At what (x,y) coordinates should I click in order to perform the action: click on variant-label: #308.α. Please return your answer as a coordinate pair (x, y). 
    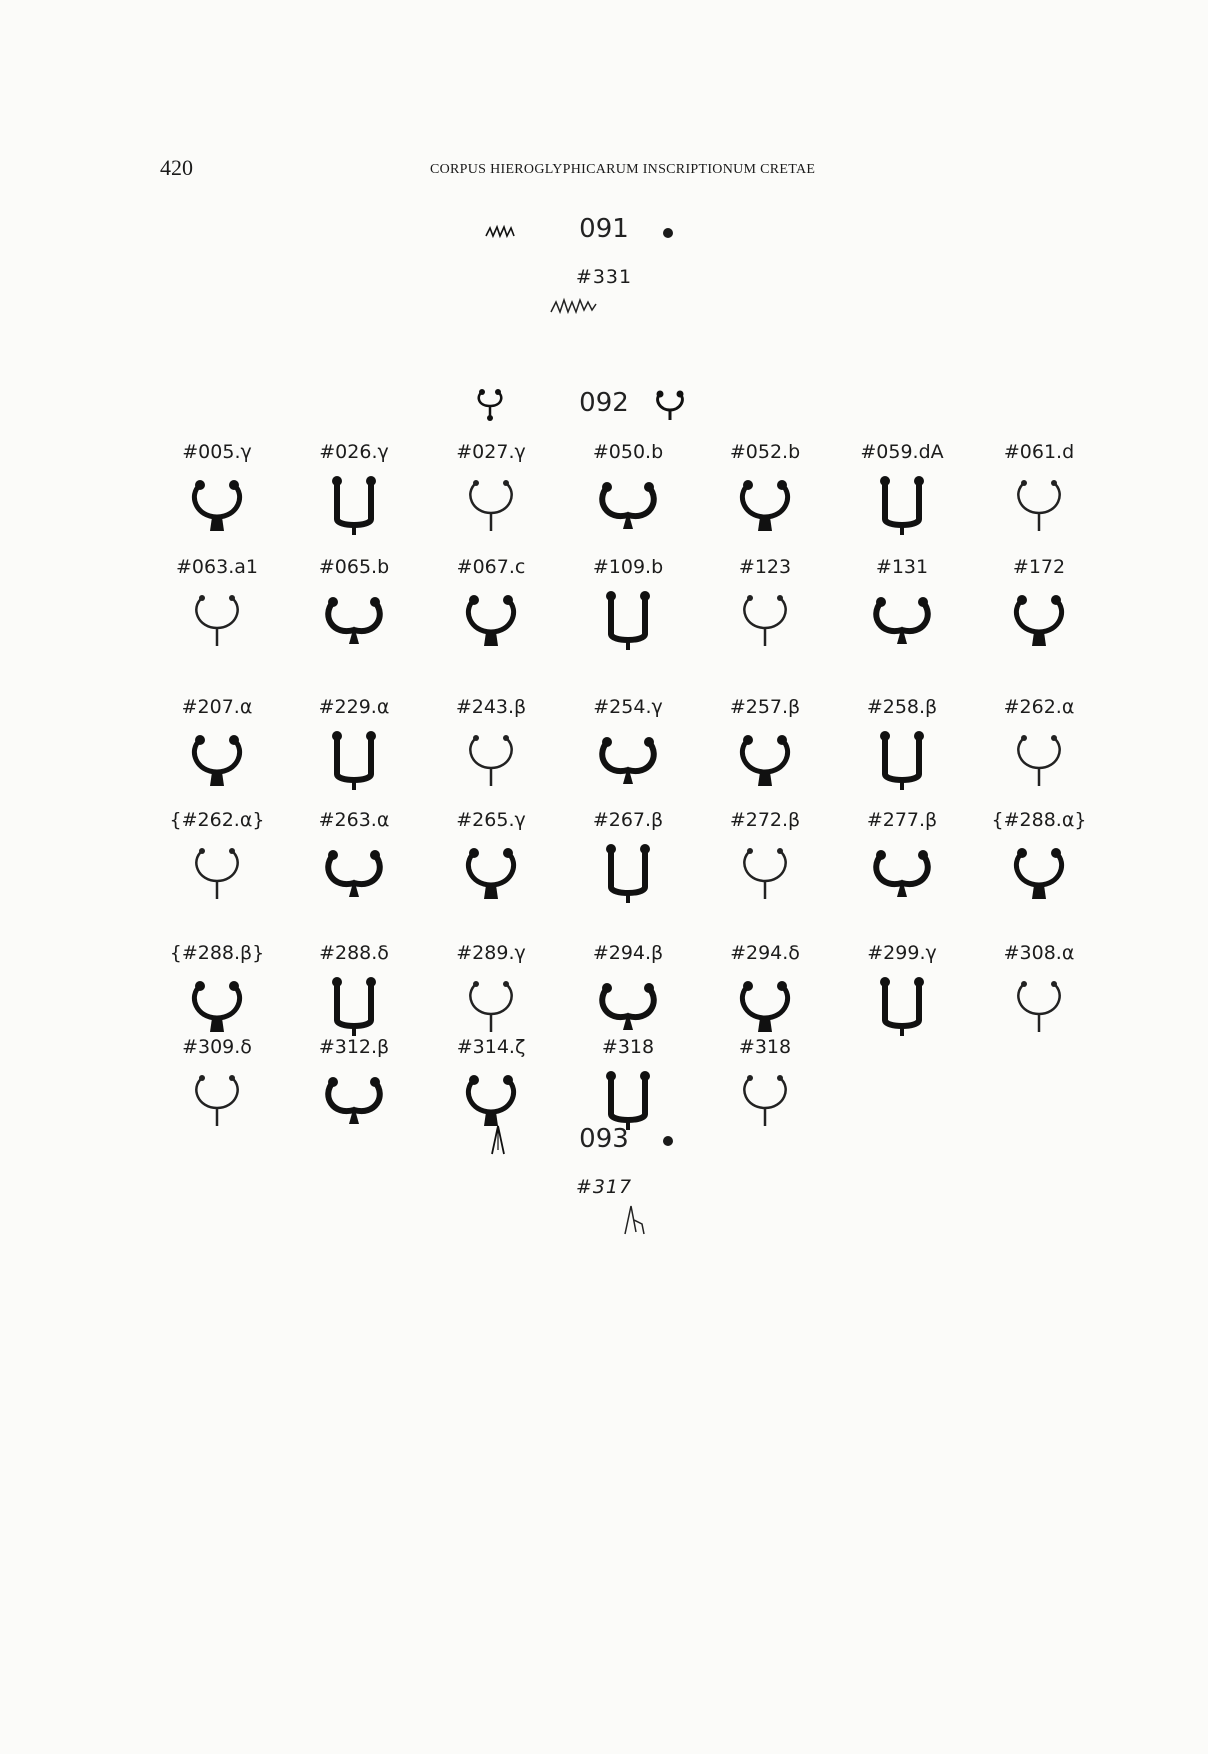
    Looking at the image, I should click on (1039, 953).